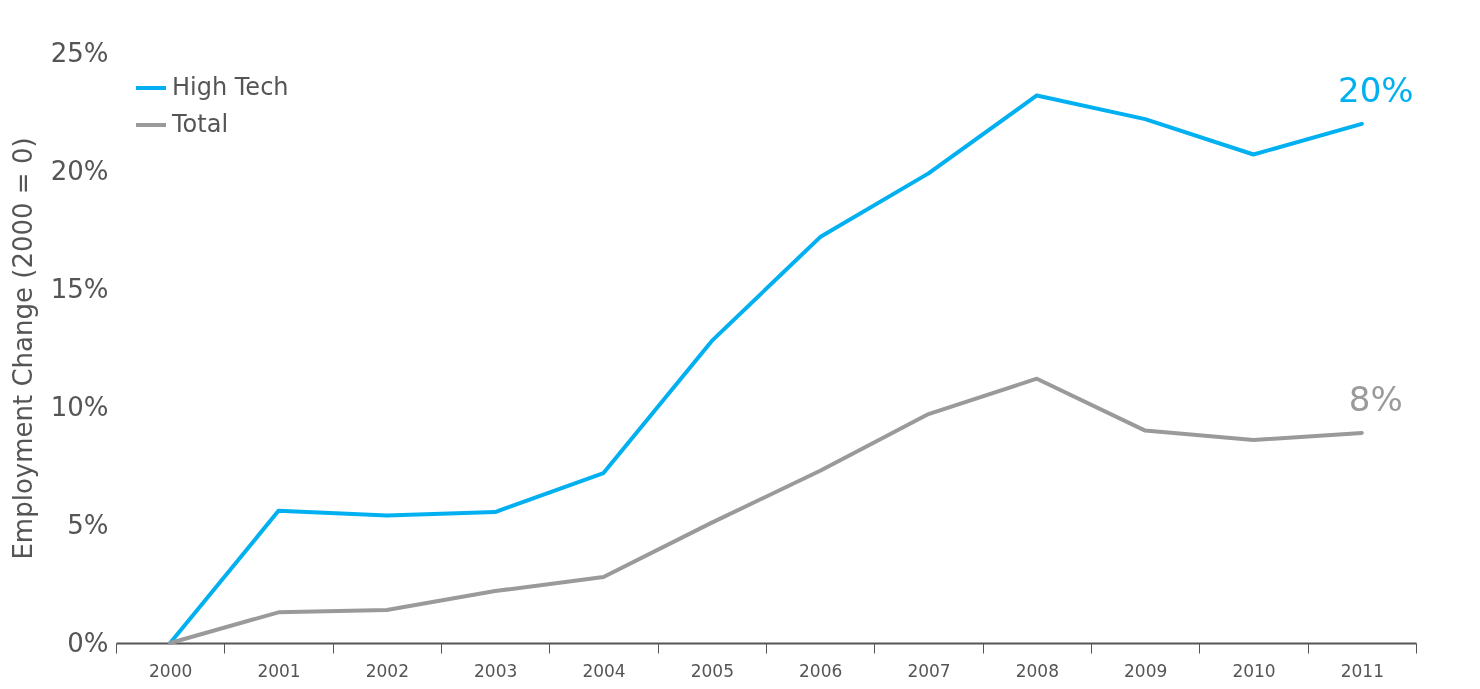 This screenshot has width=1480, height=689. Describe the element at coordinates (79, 52) in the screenshot. I see `y-tick-label: 25%` at that location.